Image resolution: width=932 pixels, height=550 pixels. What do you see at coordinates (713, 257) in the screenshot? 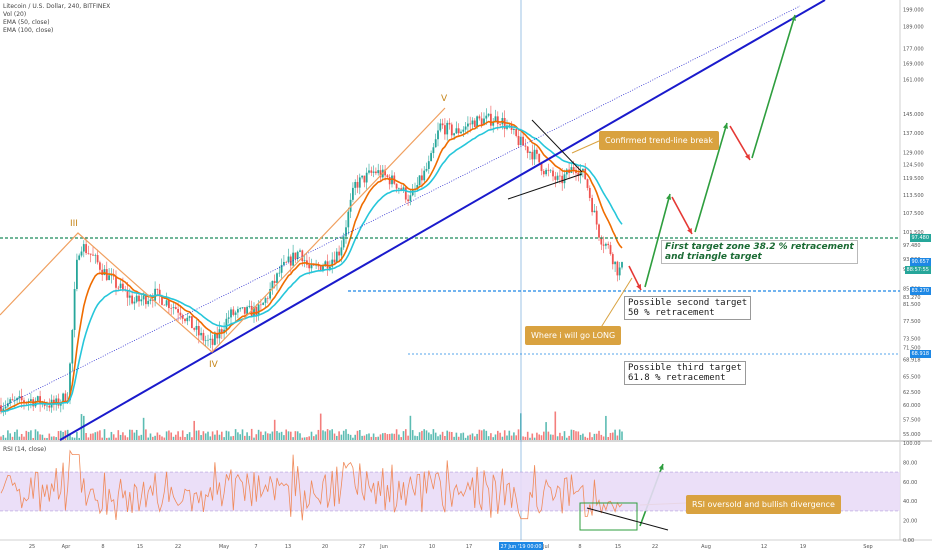
I see `first-target-line2: and triangle target` at bounding box center [713, 257].